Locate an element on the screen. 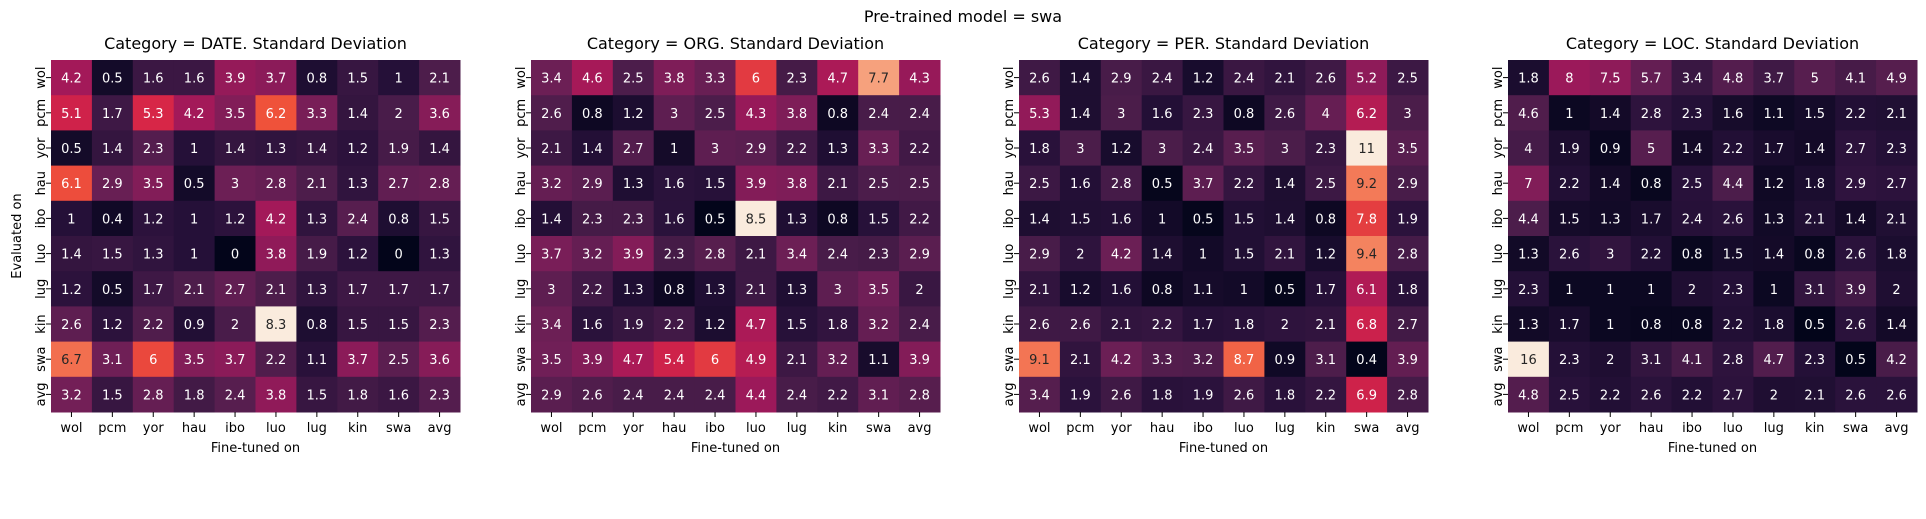 This screenshot has width=1926, height=519. cell-value-label: 6.7 is located at coordinates (71, 360).